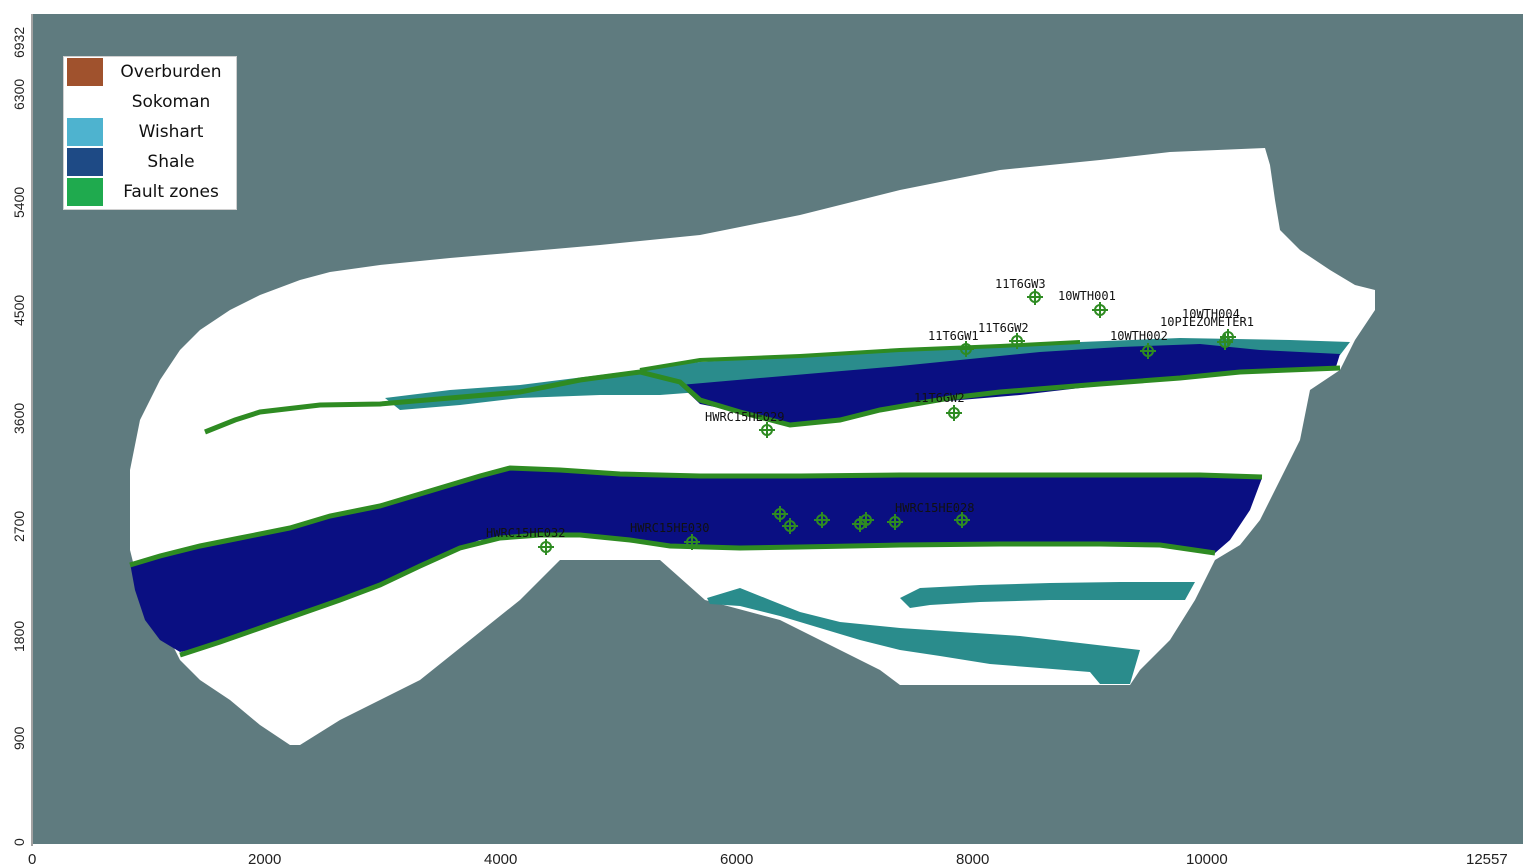 The height and width of the screenshot is (868, 1528). I want to click on legend-item-wishart: Wishart, so click(150, 132).